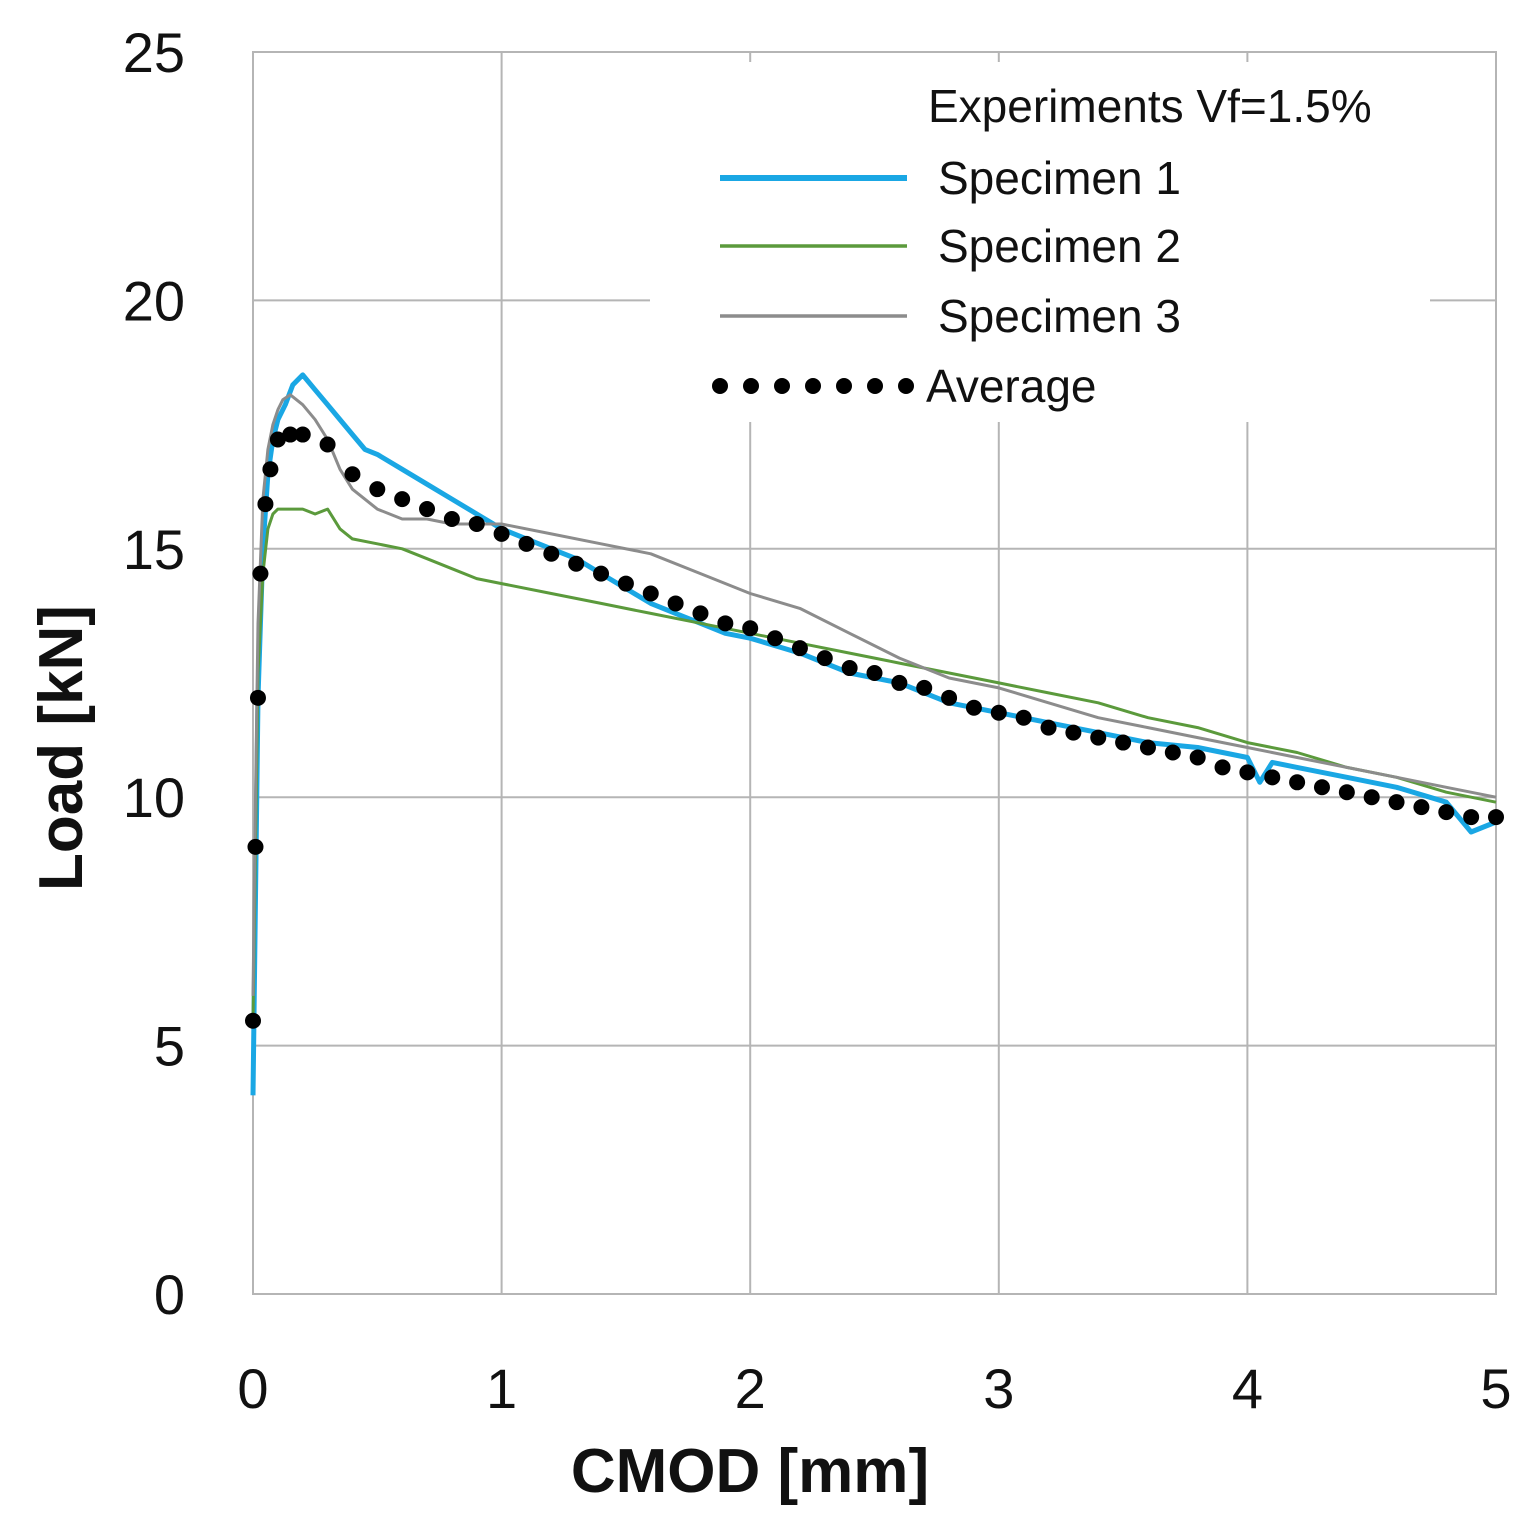 The image size is (1539, 1524). Describe the element at coordinates (946, 282) in the screenshot. I see `legend-items: Specimen 1 Specimen 2 Specimen 3 Average` at that location.